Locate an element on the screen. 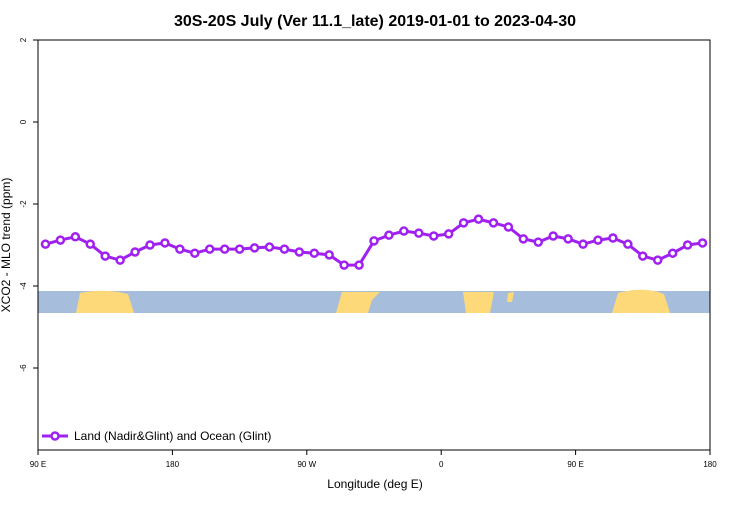  x-tick-label: 90 W is located at coordinates (306, 464).